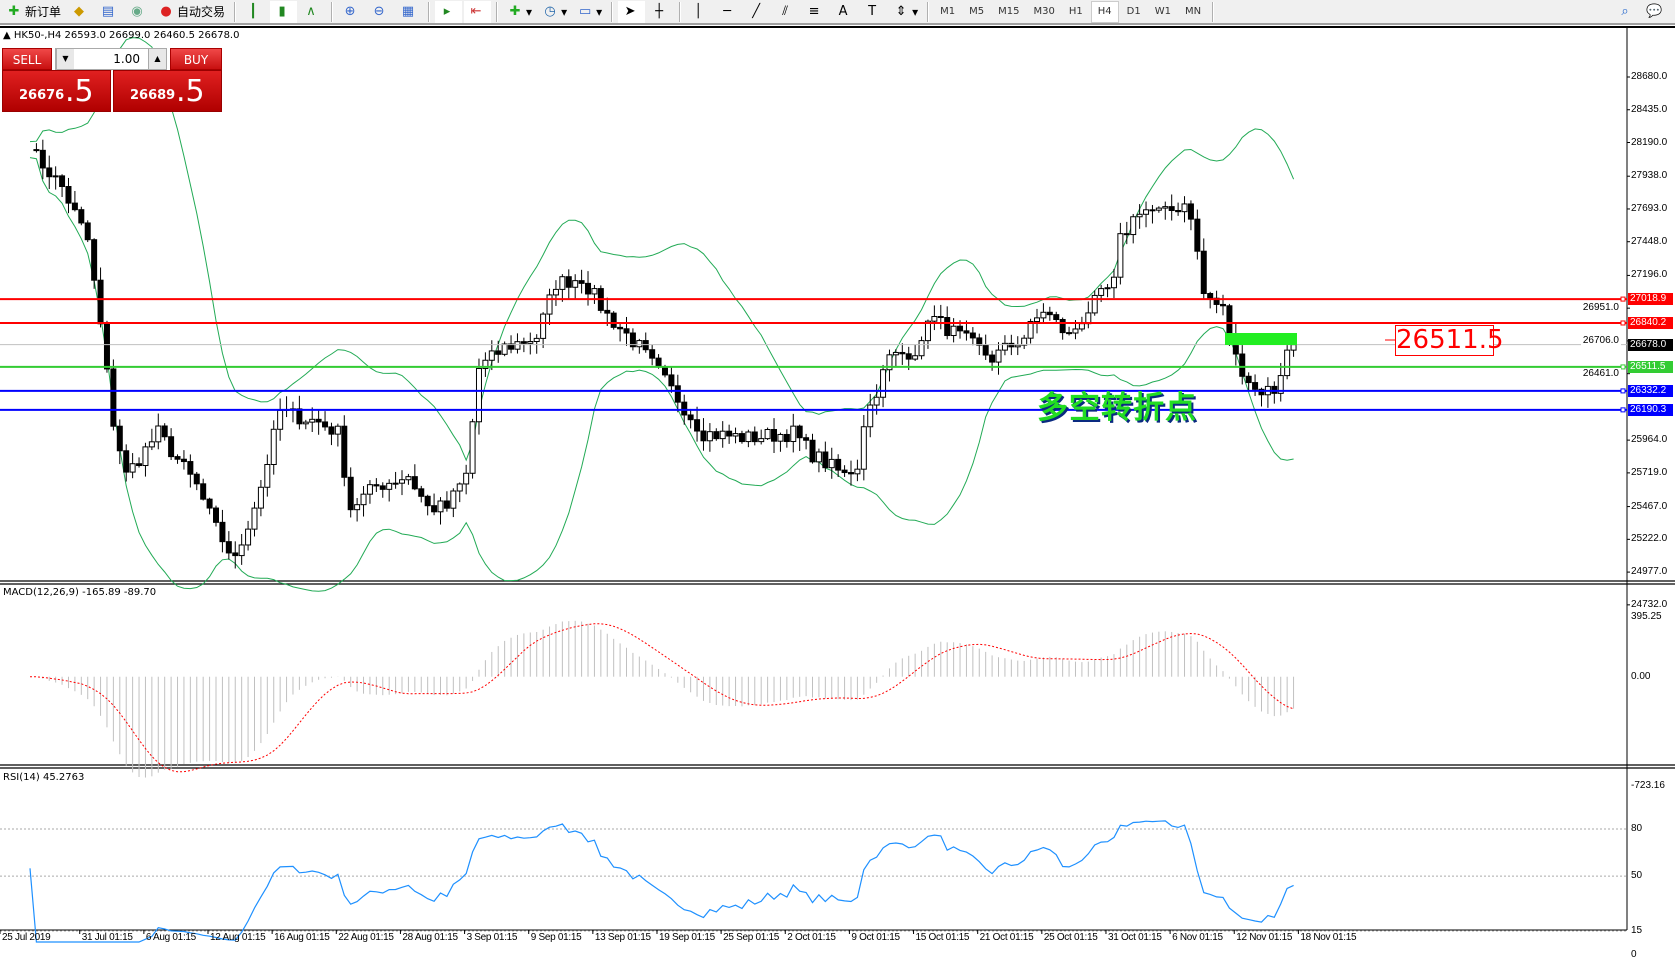  What do you see at coordinates (1649, 472) in the screenshot?
I see `price-axis-label: 25719.0` at bounding box center [1649, 472].